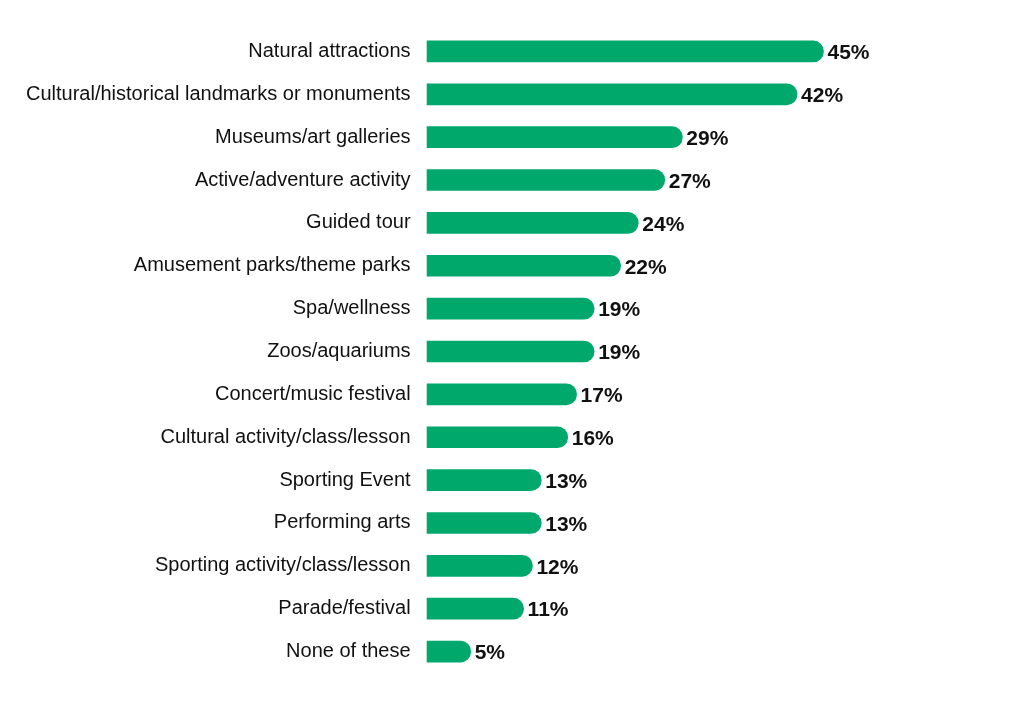  What do you see at coordinates (351, 307) in the screenshot?
I see `y-tick-label: Spa/wellness` at bounding box center [351, 307].